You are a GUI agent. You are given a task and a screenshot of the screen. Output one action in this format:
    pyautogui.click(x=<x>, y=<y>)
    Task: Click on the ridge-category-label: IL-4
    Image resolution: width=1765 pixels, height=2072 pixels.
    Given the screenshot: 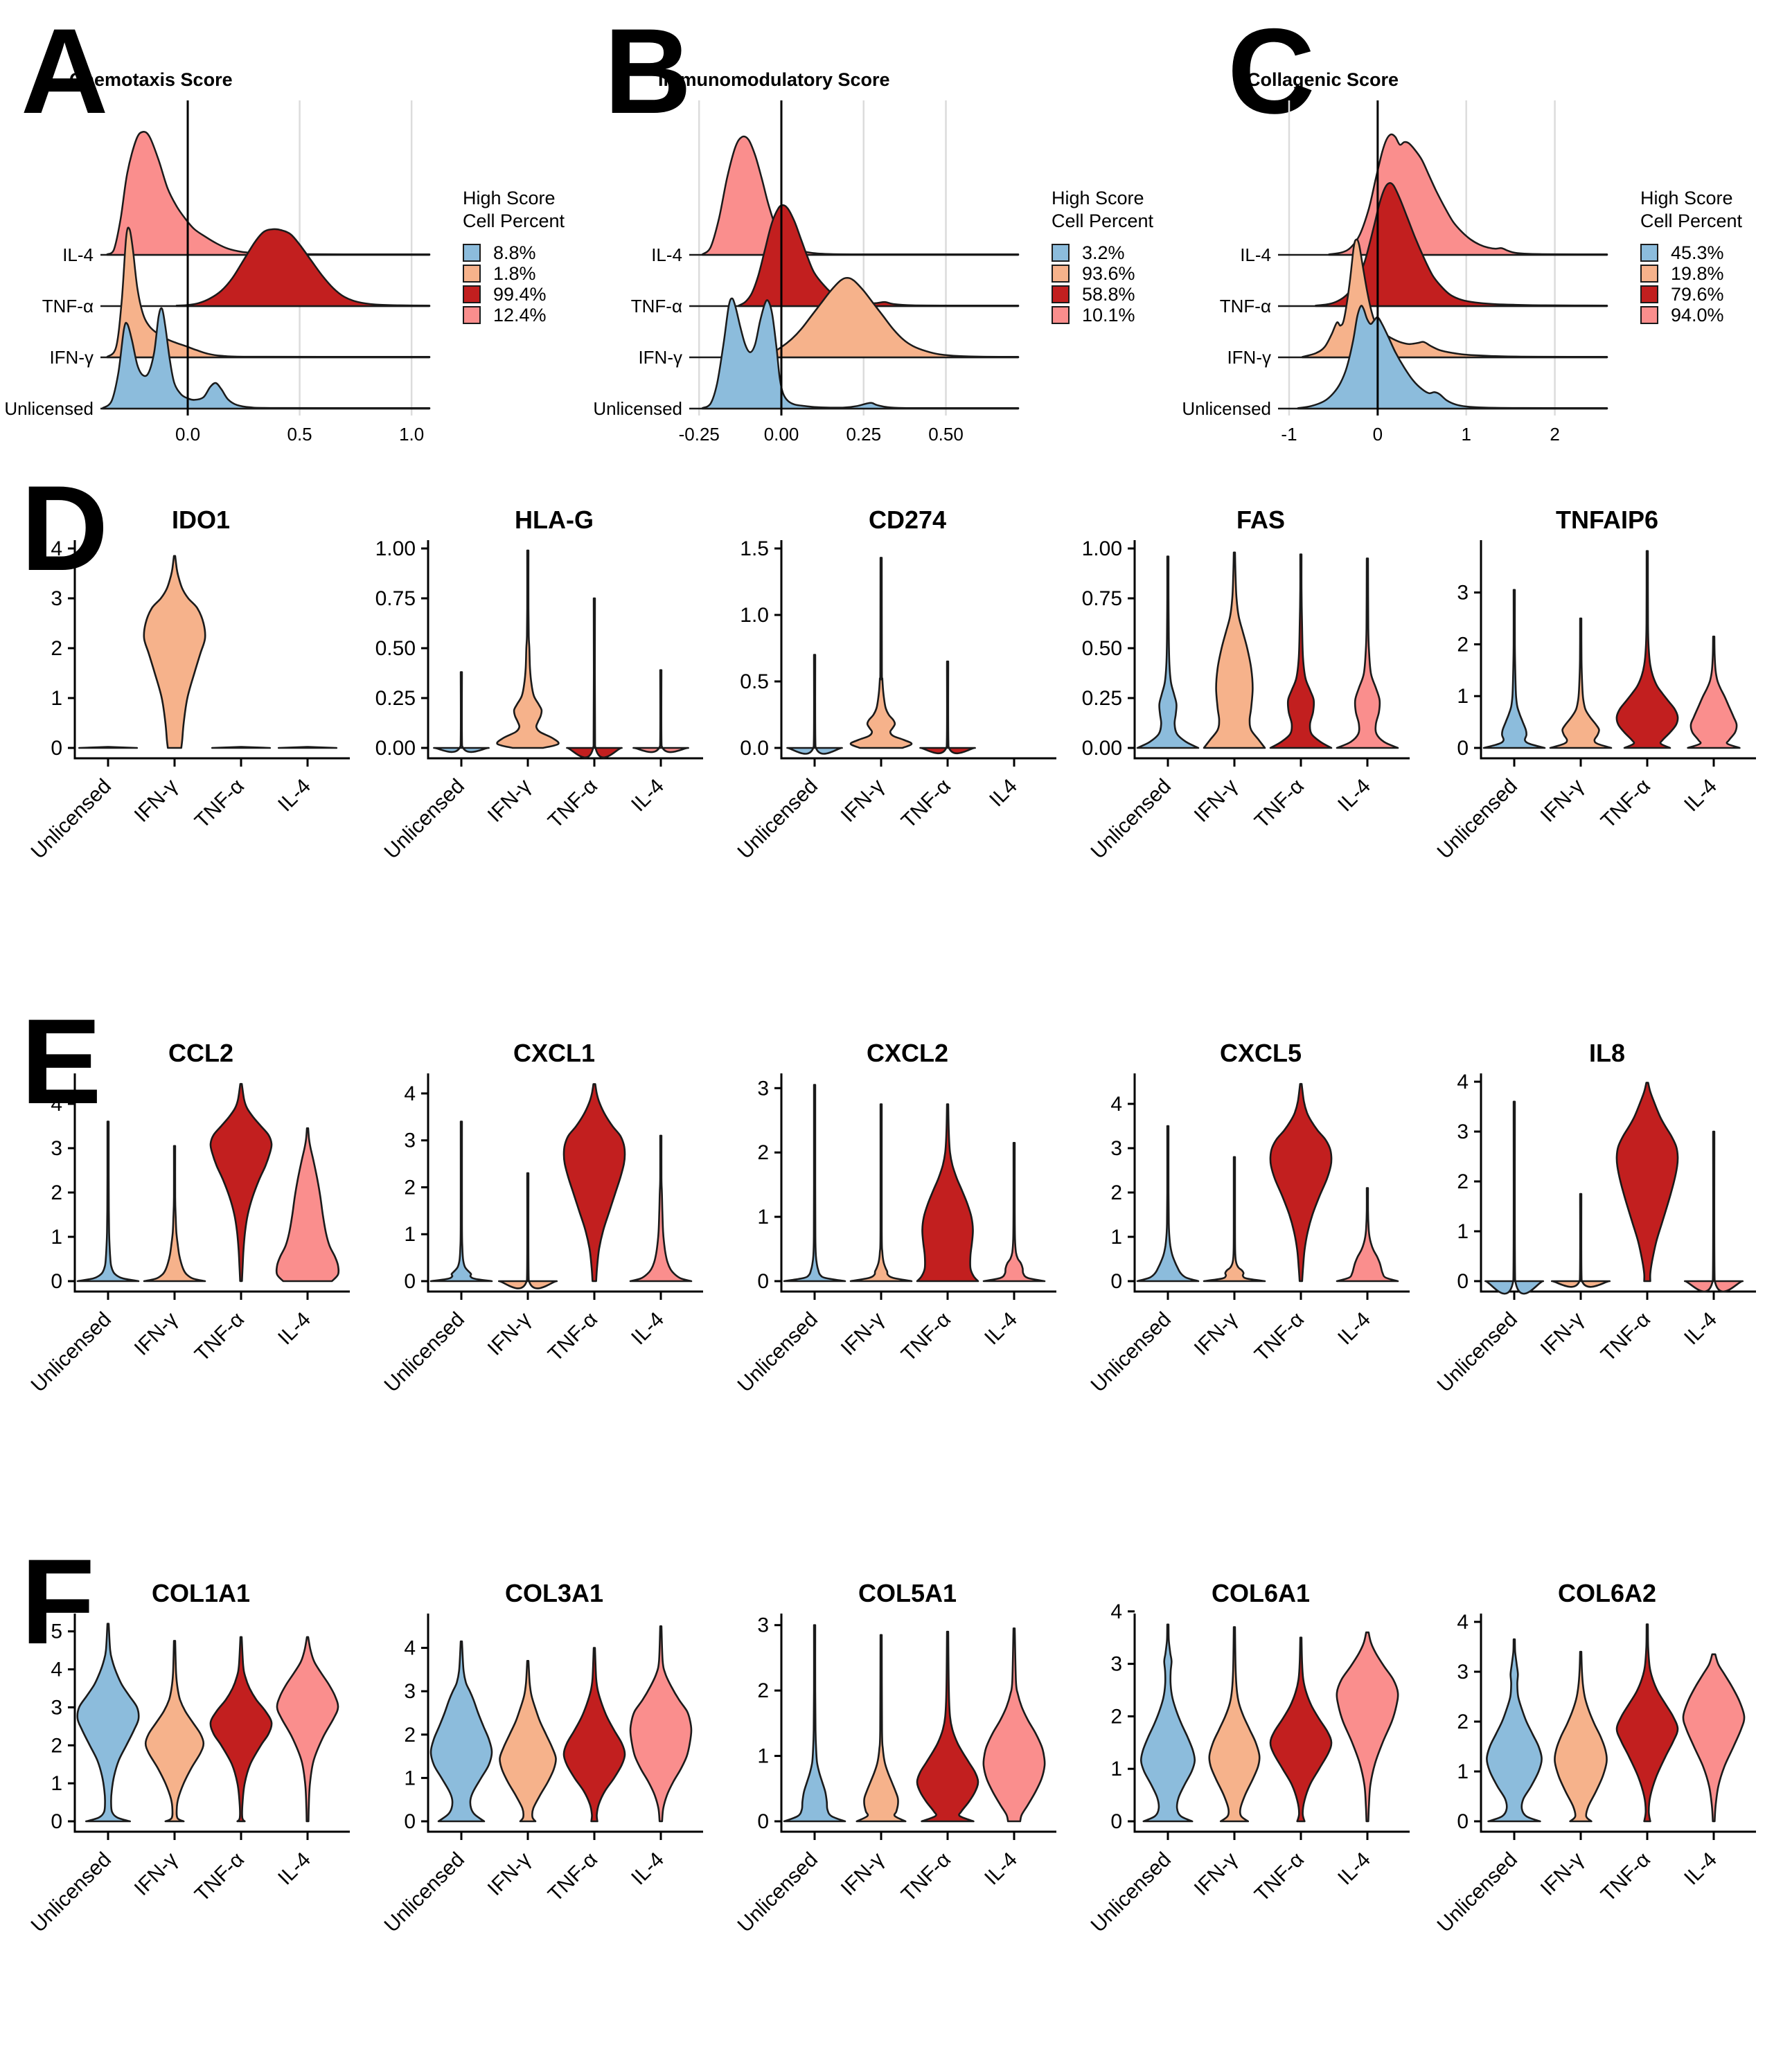 What is the action you would take?
    pyautogui.click(x=1255, y=254)
    